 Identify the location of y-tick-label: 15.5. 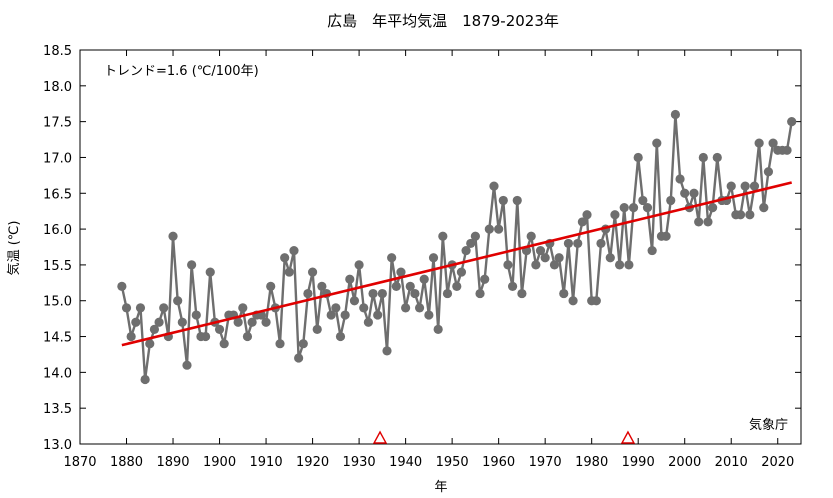
(57, 266).